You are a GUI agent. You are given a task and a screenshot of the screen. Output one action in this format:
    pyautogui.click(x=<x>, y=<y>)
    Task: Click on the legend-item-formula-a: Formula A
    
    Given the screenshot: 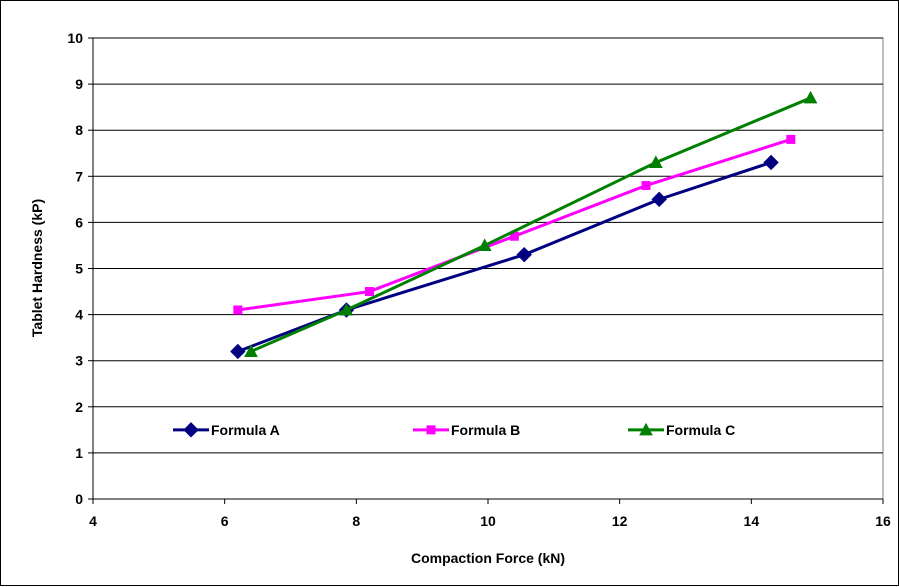 What is the action you would take?
    pyautogui.click(x=226, y=430)
    